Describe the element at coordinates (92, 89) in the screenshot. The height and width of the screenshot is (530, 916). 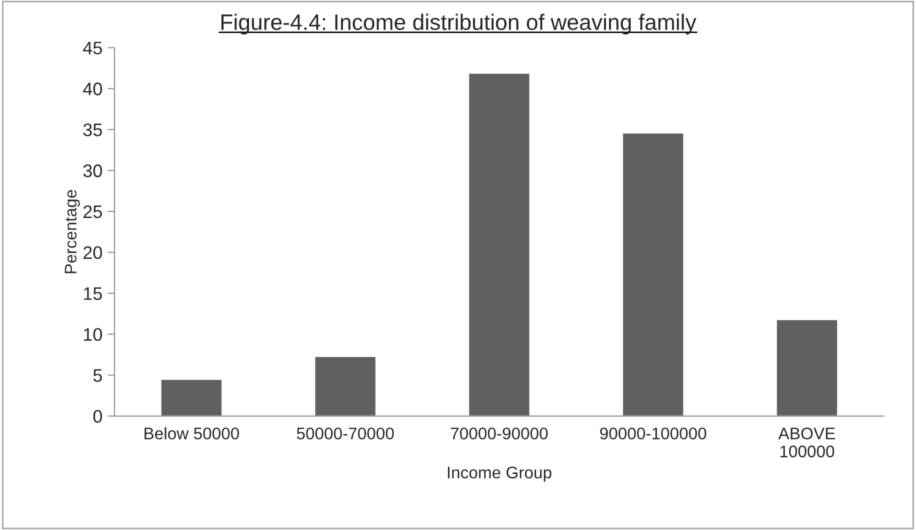
I see `y-tick-label: 40` at that location.